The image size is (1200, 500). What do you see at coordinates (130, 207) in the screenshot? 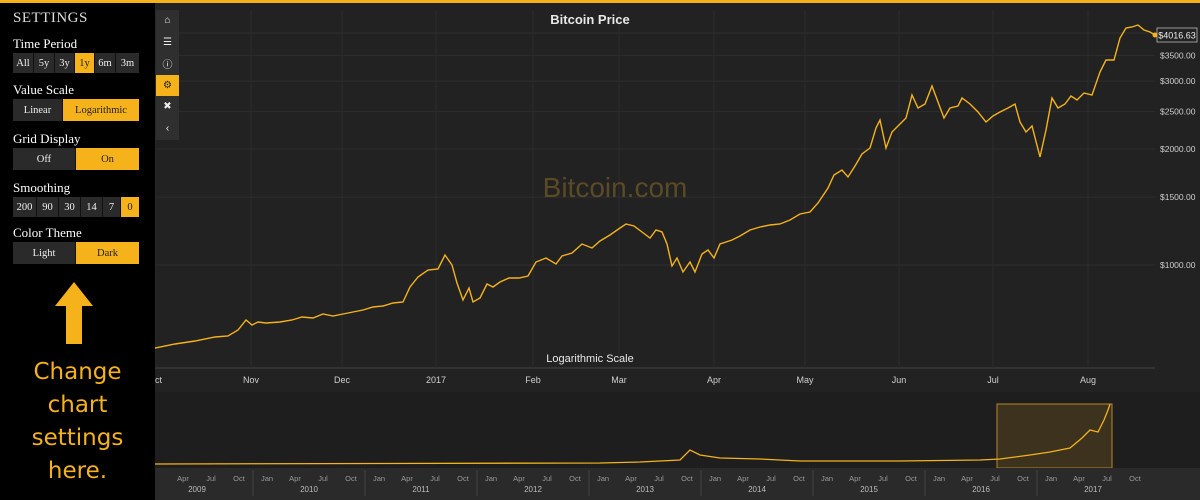
I see `smoothing-0: 0` at bounding box center [130, 207].